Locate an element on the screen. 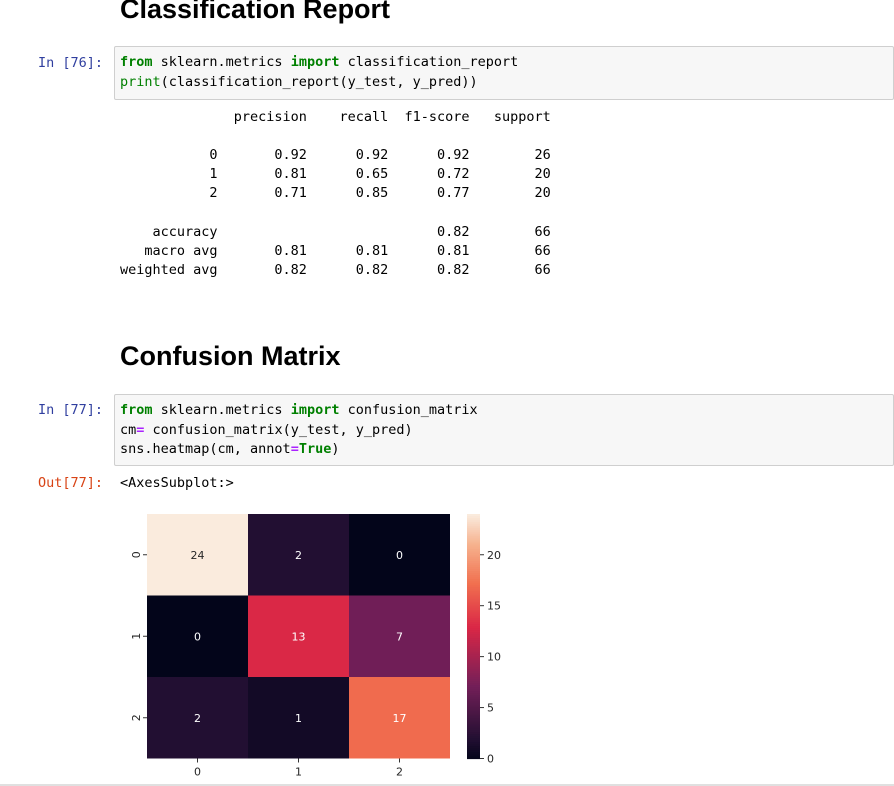 Image resolution: width=894 pixels, height=786 pixels. confusion-matrix-heading: Confusion Matrix is located at coordinates (230, 356).